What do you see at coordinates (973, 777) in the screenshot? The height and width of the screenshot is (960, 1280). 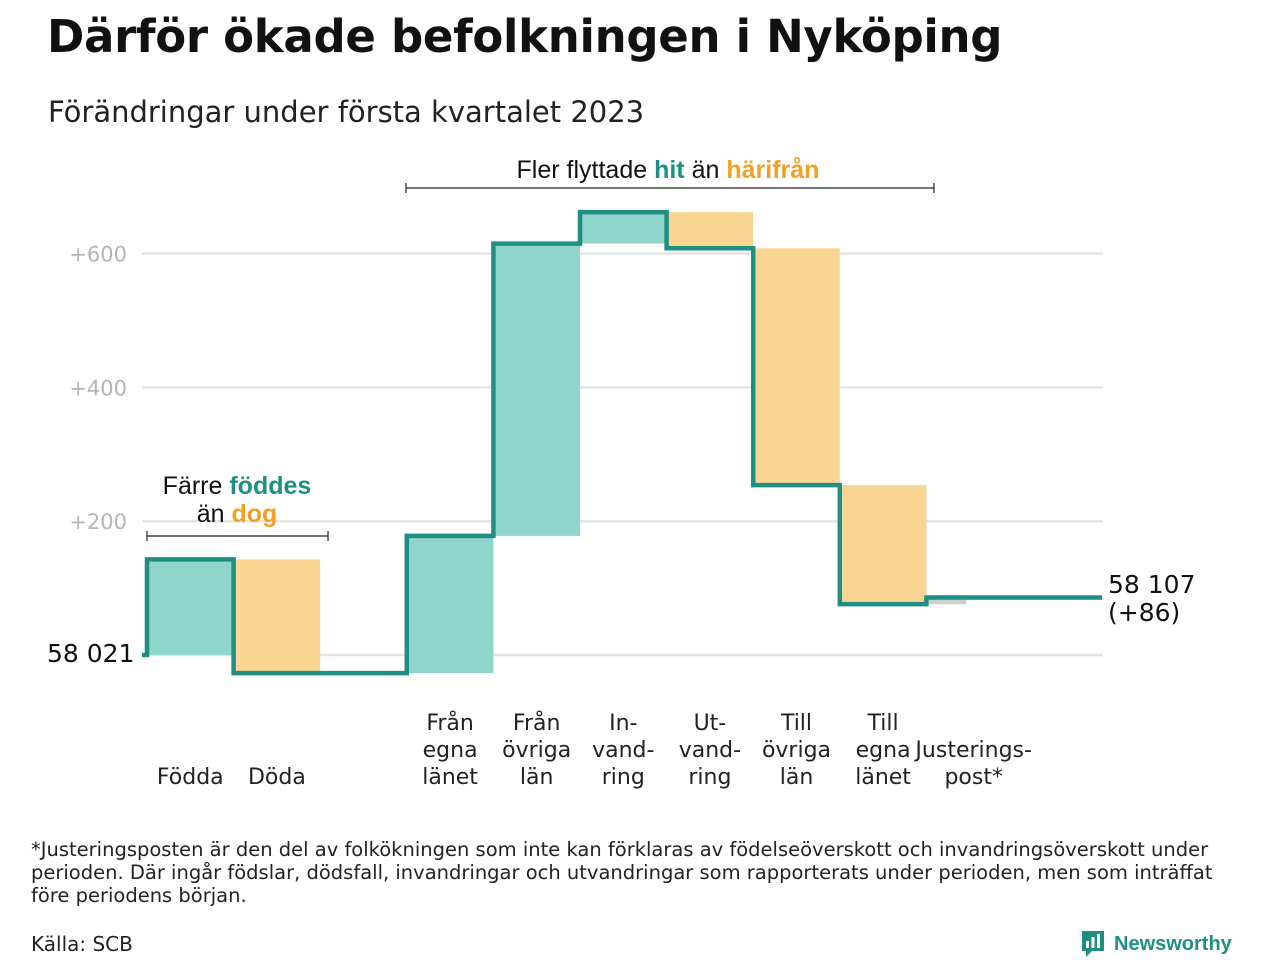 I see `category-label: post*` at bounding box center [973, 777].